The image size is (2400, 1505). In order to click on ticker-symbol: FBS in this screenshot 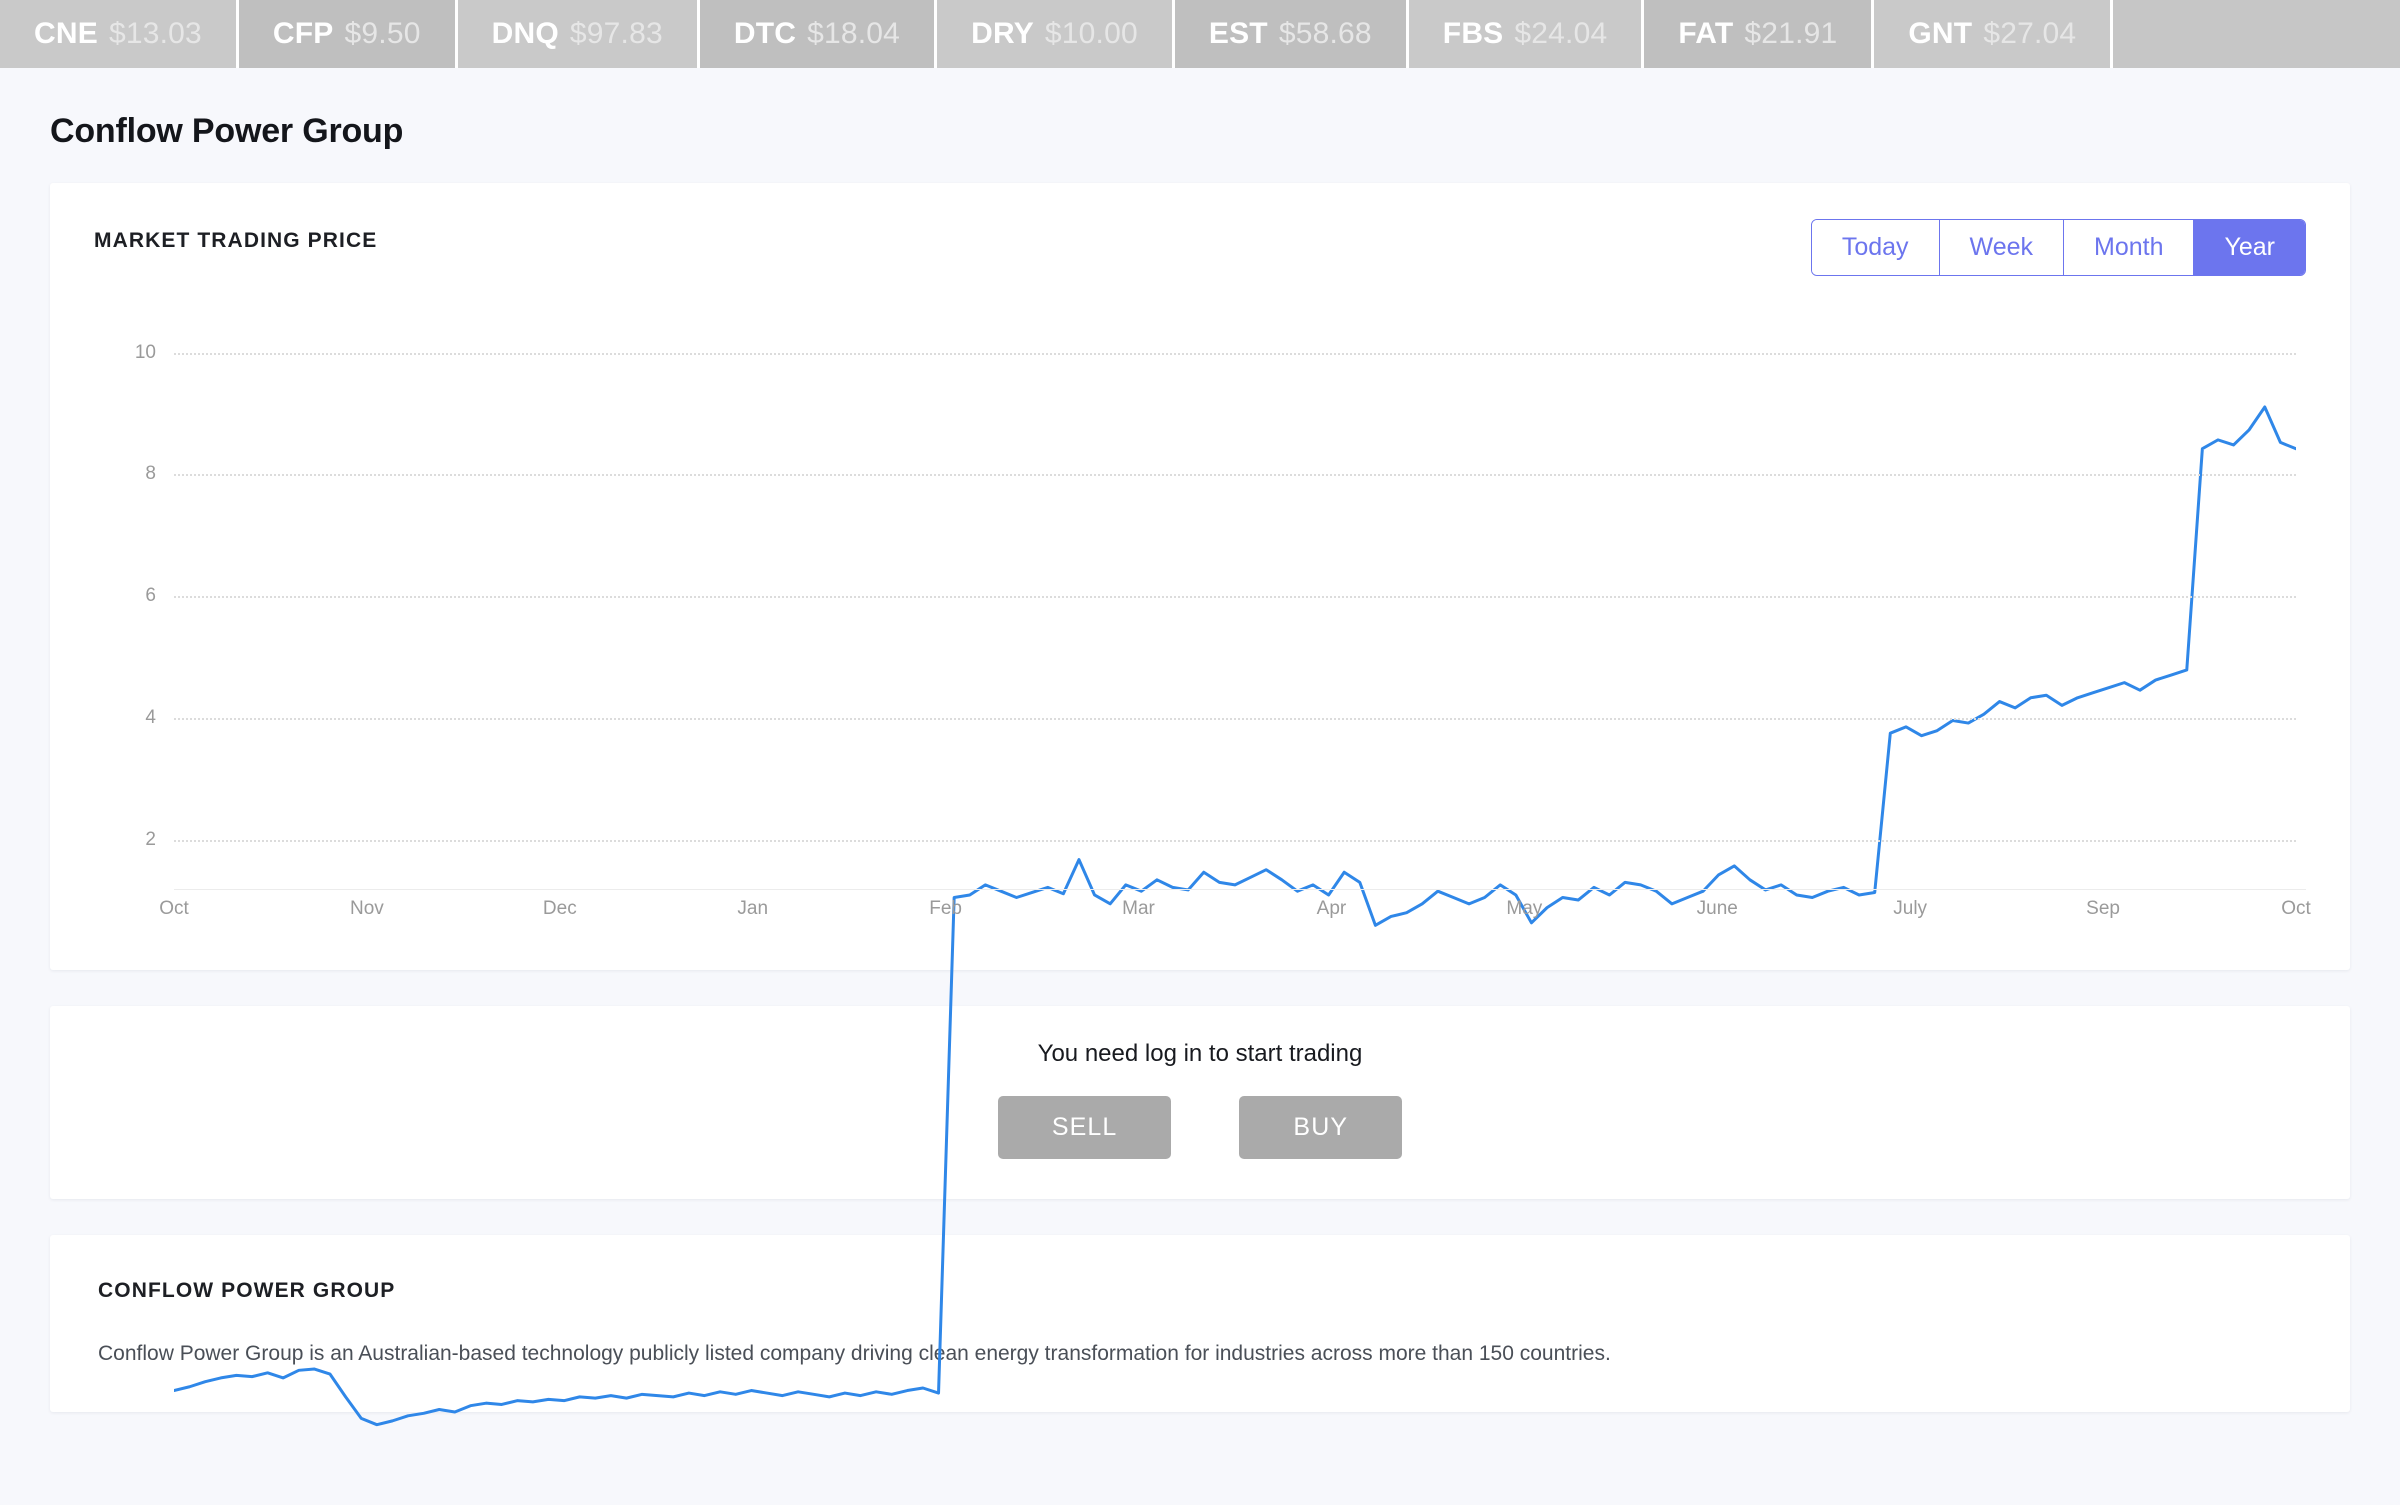, I will do `click(1473, 33)`.